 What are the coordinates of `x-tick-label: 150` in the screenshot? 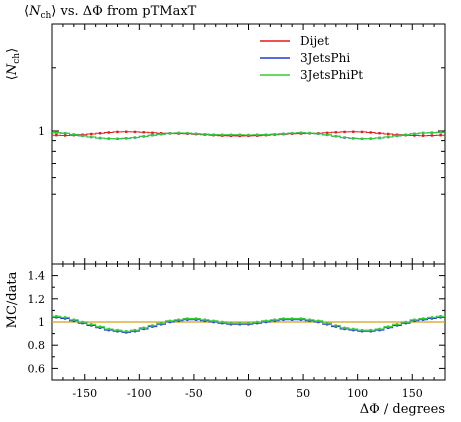 It's located at (412, 393).